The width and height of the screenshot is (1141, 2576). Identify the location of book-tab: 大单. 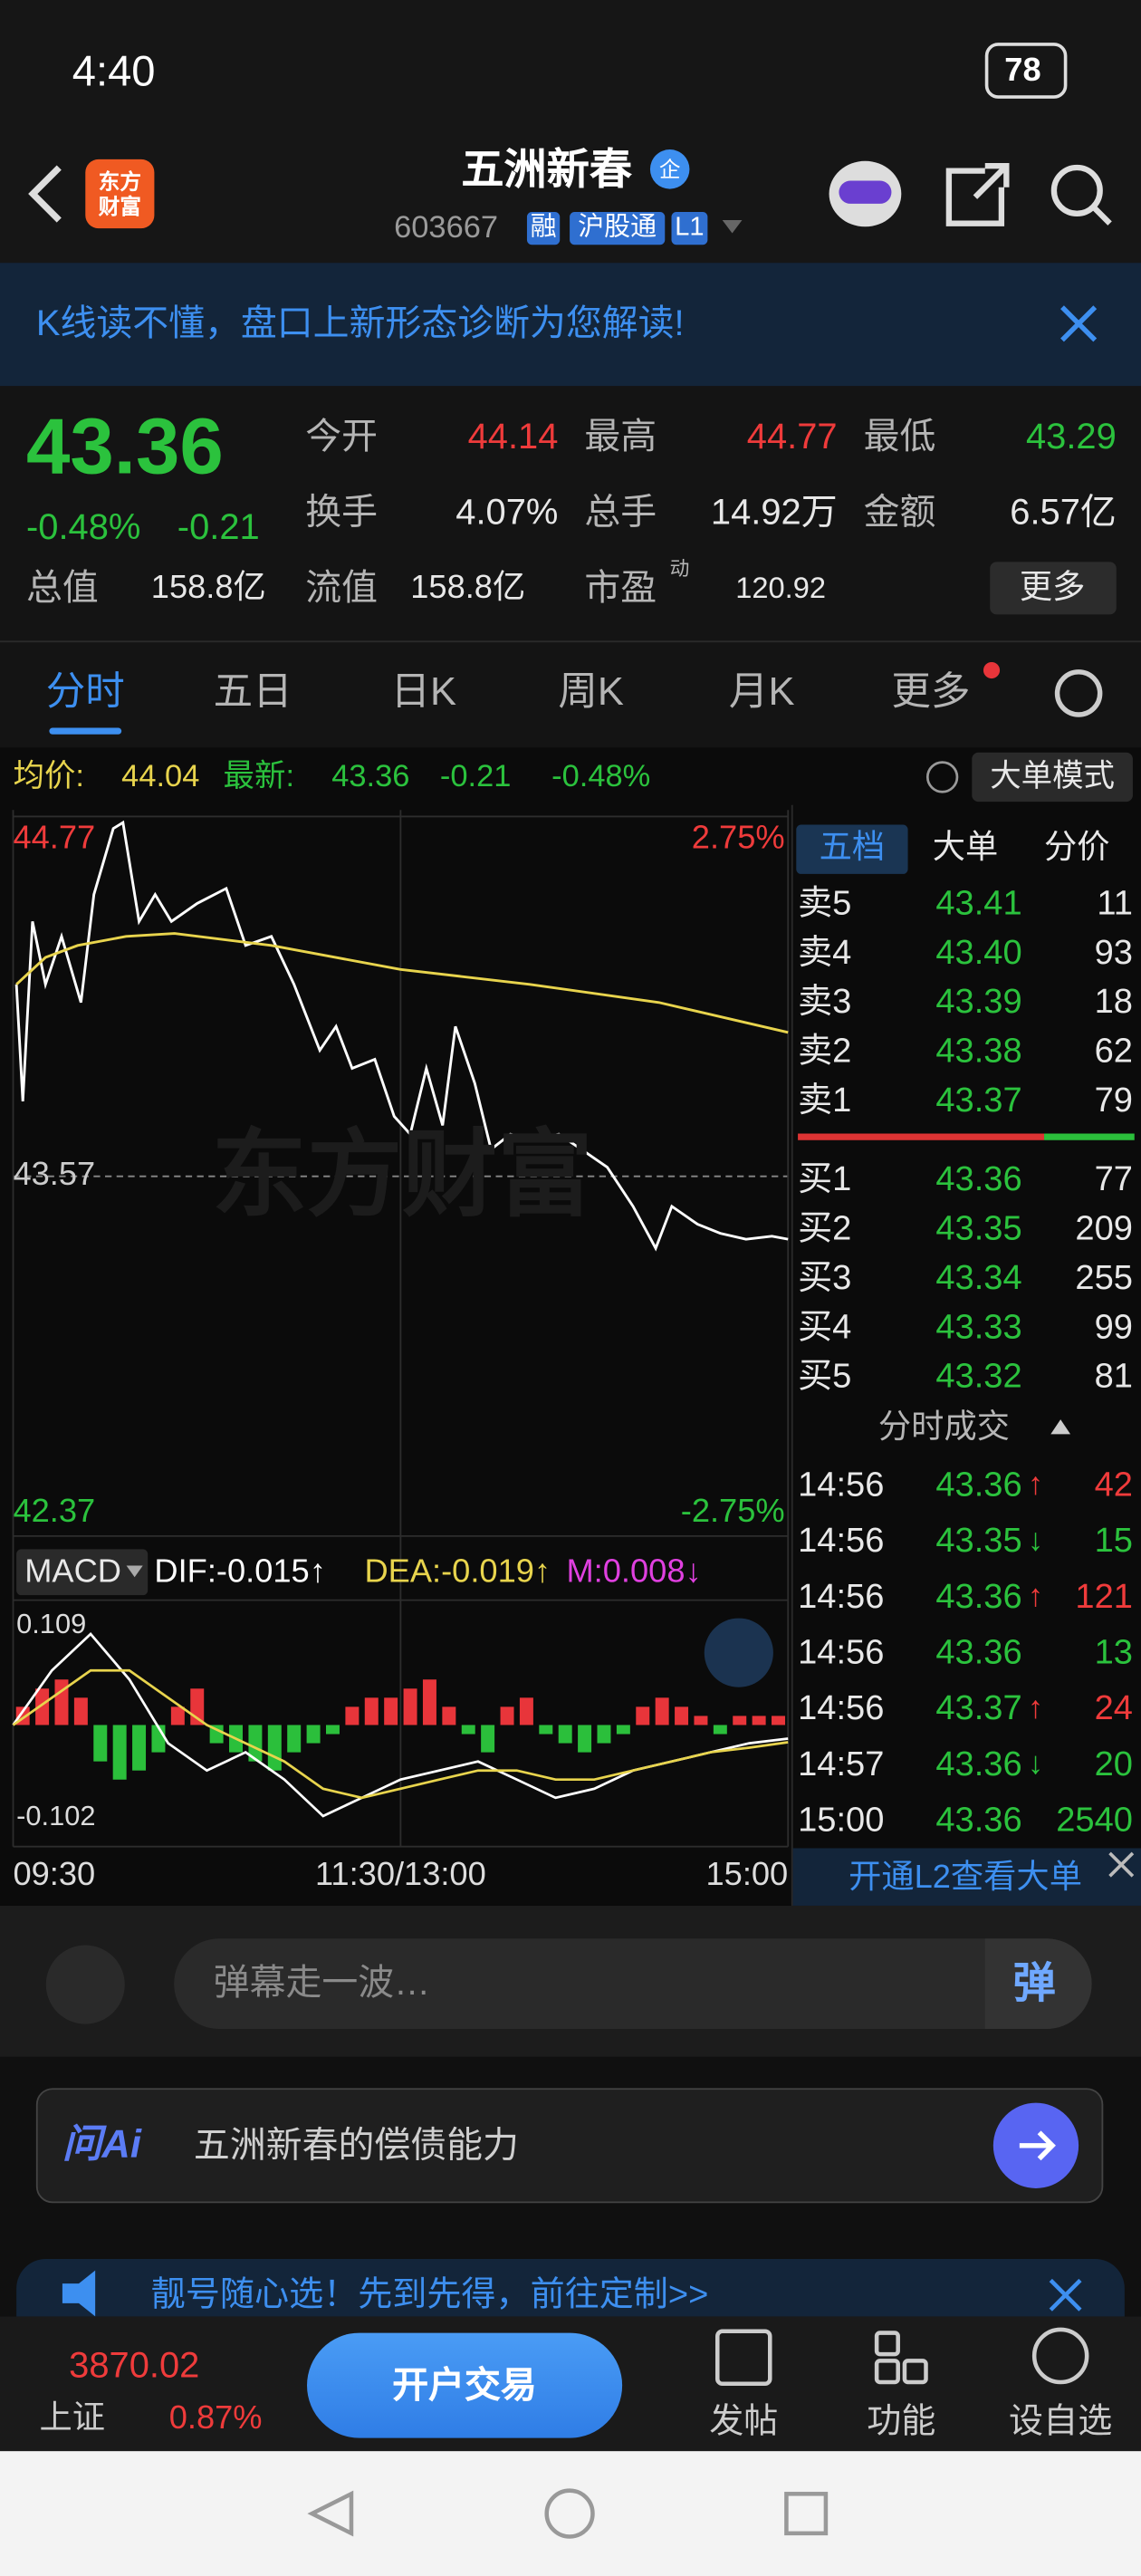
(965, 847).